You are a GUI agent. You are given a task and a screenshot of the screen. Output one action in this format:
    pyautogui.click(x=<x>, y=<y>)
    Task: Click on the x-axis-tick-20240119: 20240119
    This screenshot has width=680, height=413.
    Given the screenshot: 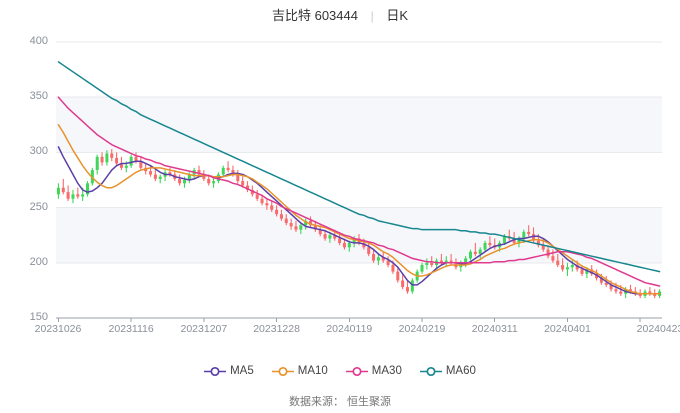 What is the action you would take?
    pyautogui.click(x=349, y=329)
    